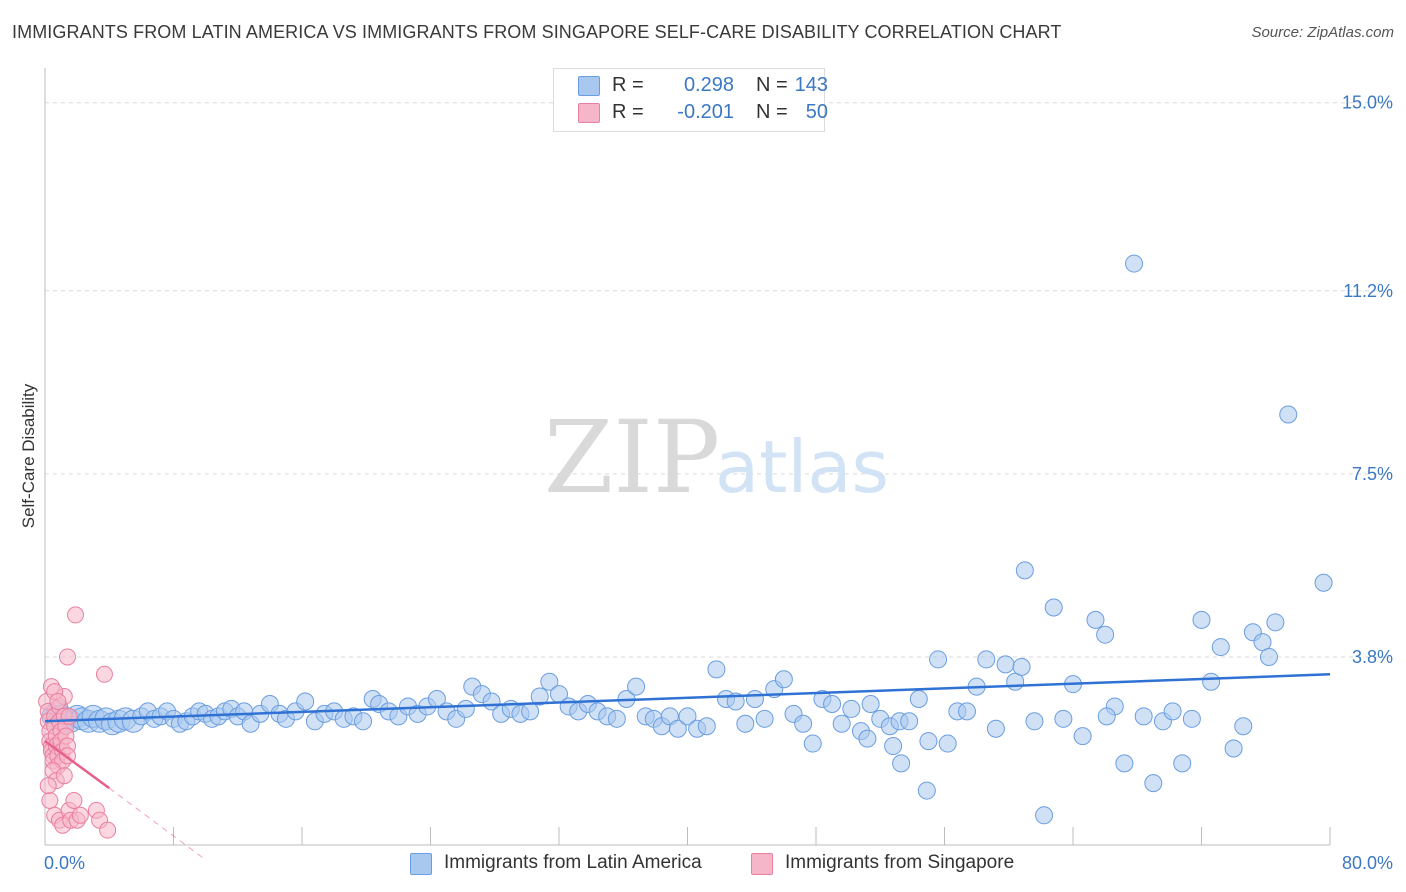 The image size is (1406, 892). What do you see at coordinates (157, 824) in the screenshot?
I see `trend-line-singapore-extension` at bounding box center [157, 824].